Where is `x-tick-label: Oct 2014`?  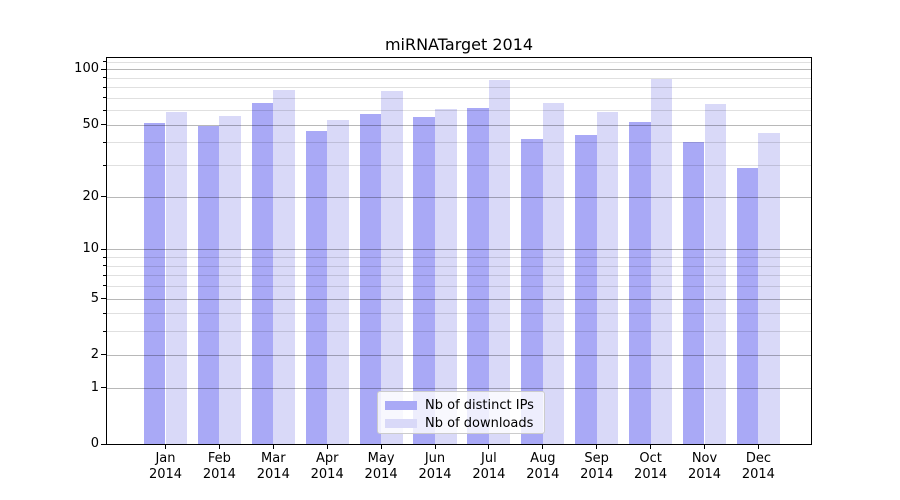
x-tick-label: Oct 2014 is located at coordinates (651, 466).